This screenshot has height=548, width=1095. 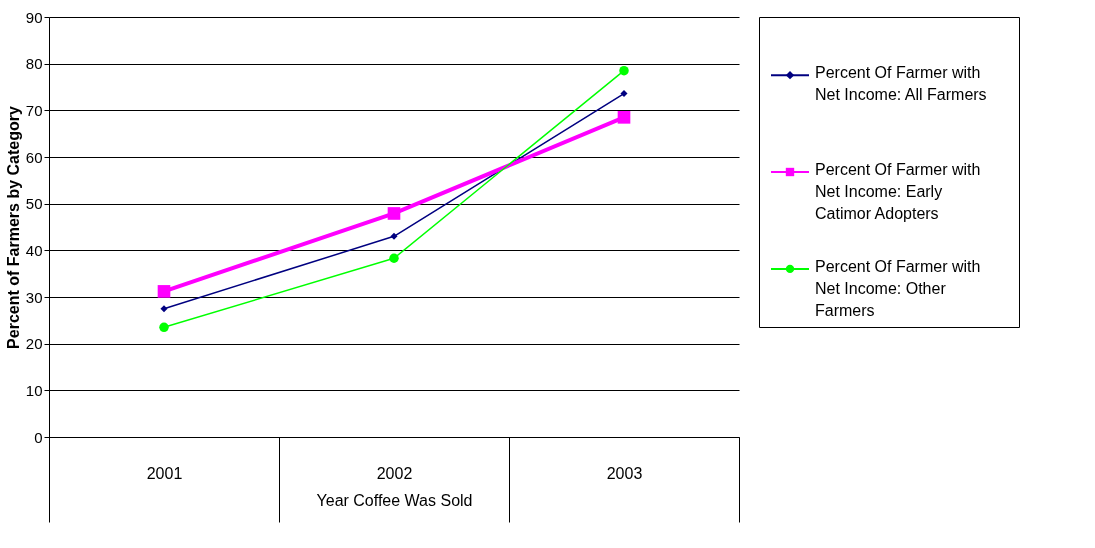 What do you see at coordinates (13, 227) in the screenshot?
I see `y-axis-title: Percent of Farmers by Category` at bounding box center [13, 227].